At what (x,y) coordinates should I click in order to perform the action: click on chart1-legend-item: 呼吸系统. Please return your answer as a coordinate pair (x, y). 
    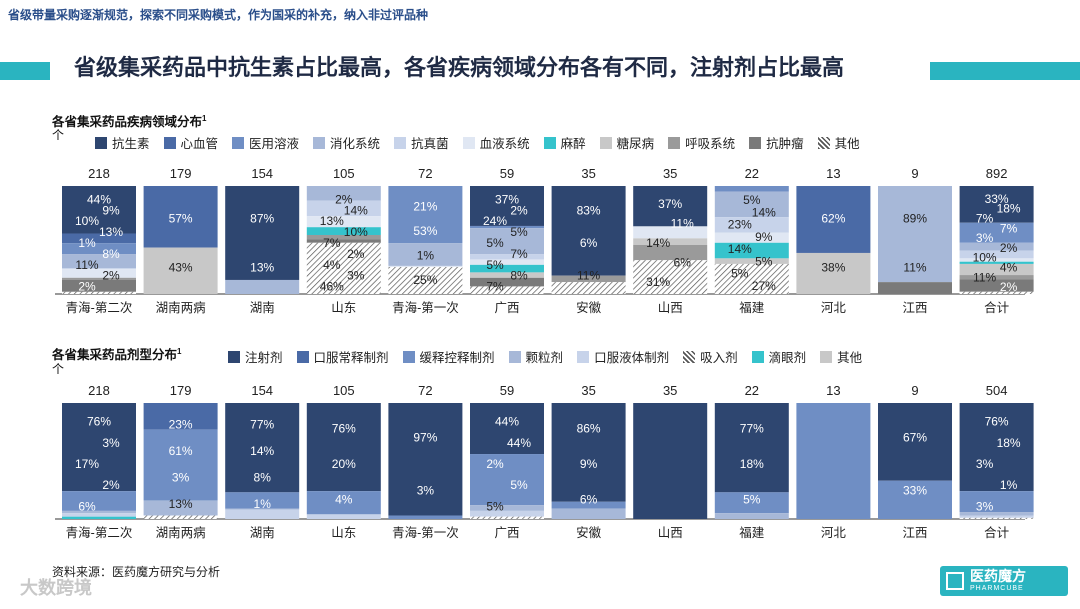
    Looking at the image, I should click on (701, 142).